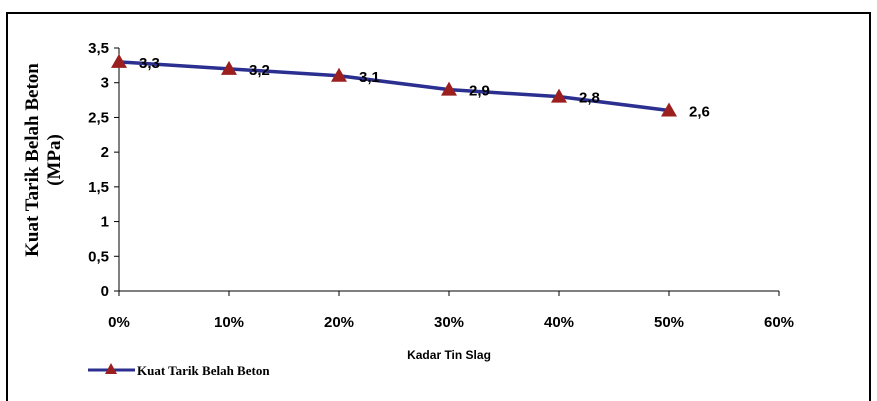 The height and width of the screenshot is (401, 877). What do you see at coordinates (779, 322) in the screenshot?
I see `x-tick-label: 60%` at bounding box center [779, 322].